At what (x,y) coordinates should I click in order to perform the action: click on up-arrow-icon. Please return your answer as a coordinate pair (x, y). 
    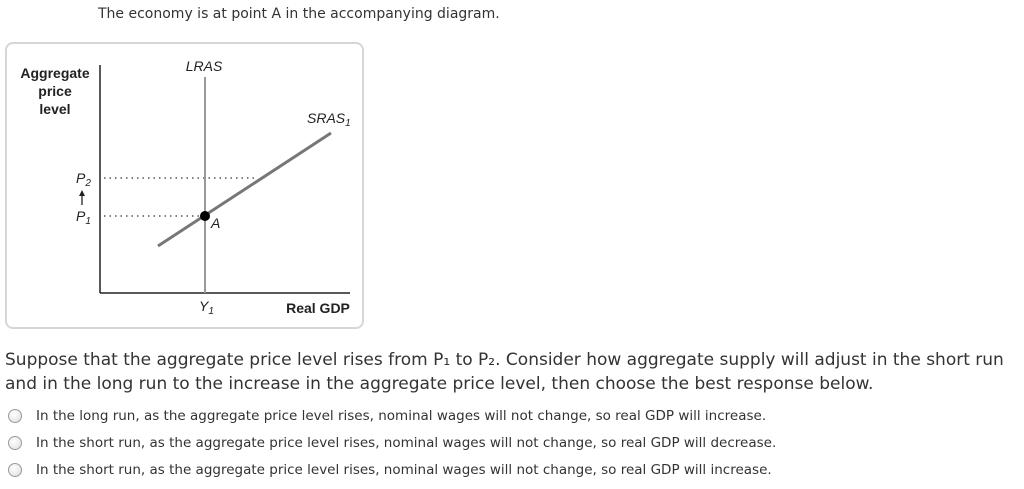
    Looking at the image, I should click on (82, 197).